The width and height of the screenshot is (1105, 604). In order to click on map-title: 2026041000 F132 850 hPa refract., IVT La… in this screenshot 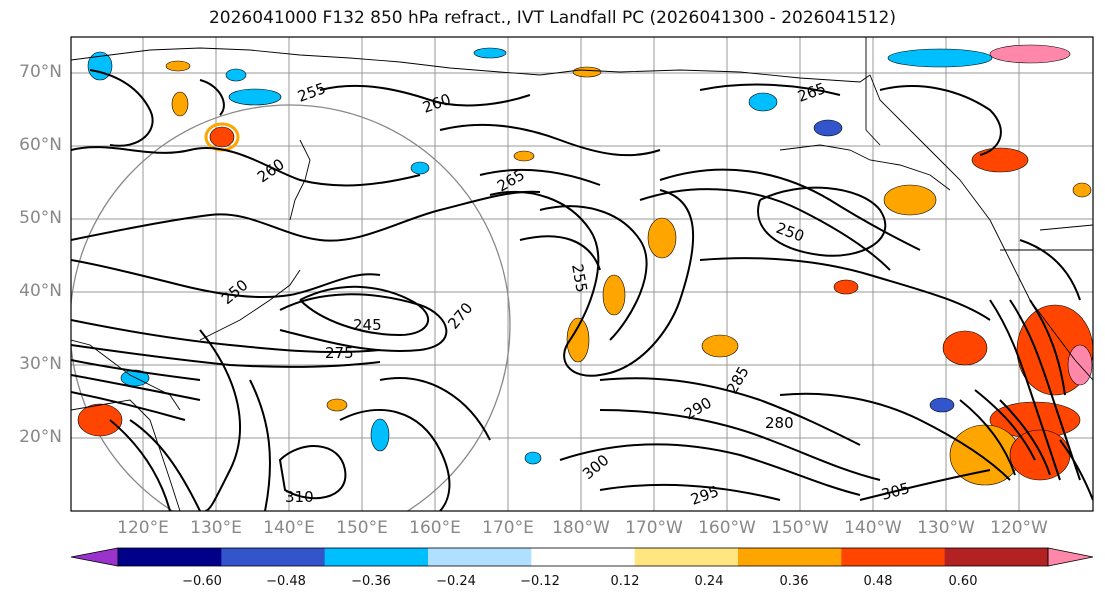, I will do `click(552, 18)`.